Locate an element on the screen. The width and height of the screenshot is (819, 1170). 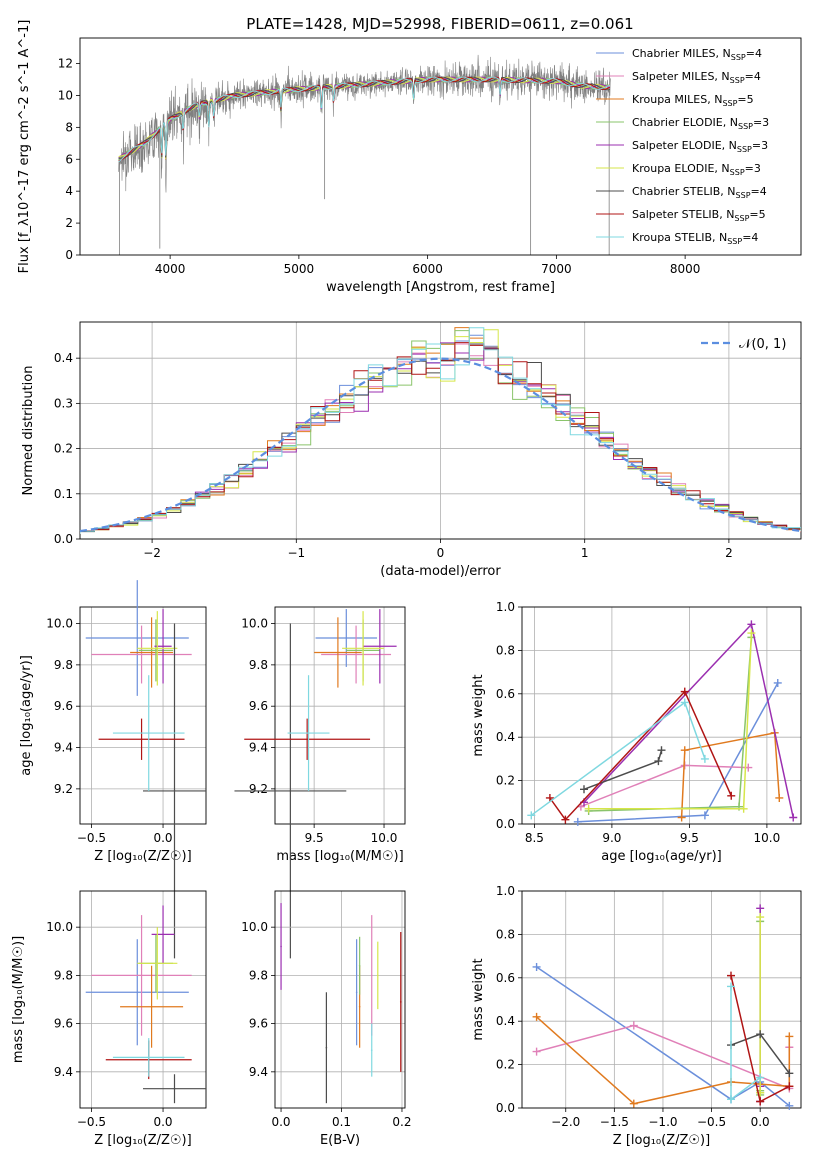
legend-entry: Salpeter MILES, NSSP=4 is located at coordinates (696, 77).